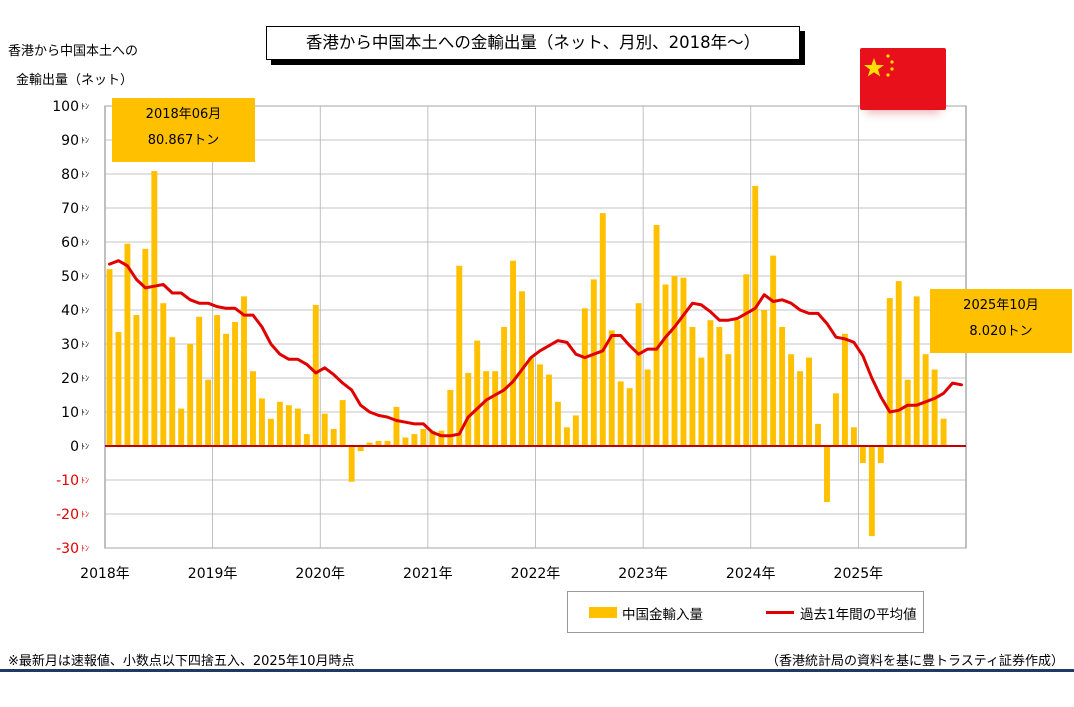 Image resolution: width=1074 pixels, height=707 pixels. I want to click on bottom-rule, so click(537, 670).